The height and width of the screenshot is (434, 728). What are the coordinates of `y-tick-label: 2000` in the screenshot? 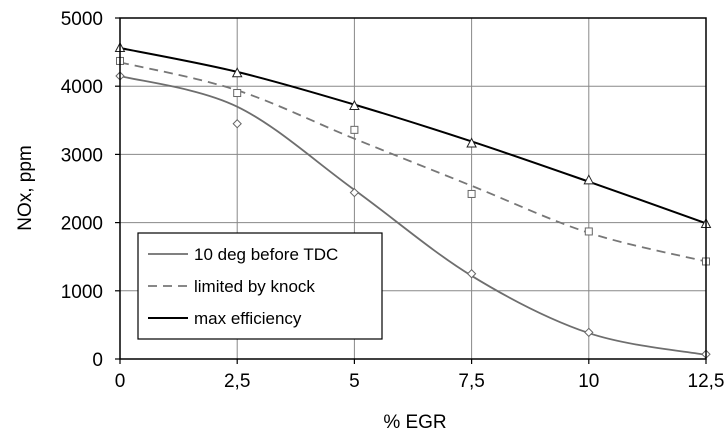 It's located at (82, 224).